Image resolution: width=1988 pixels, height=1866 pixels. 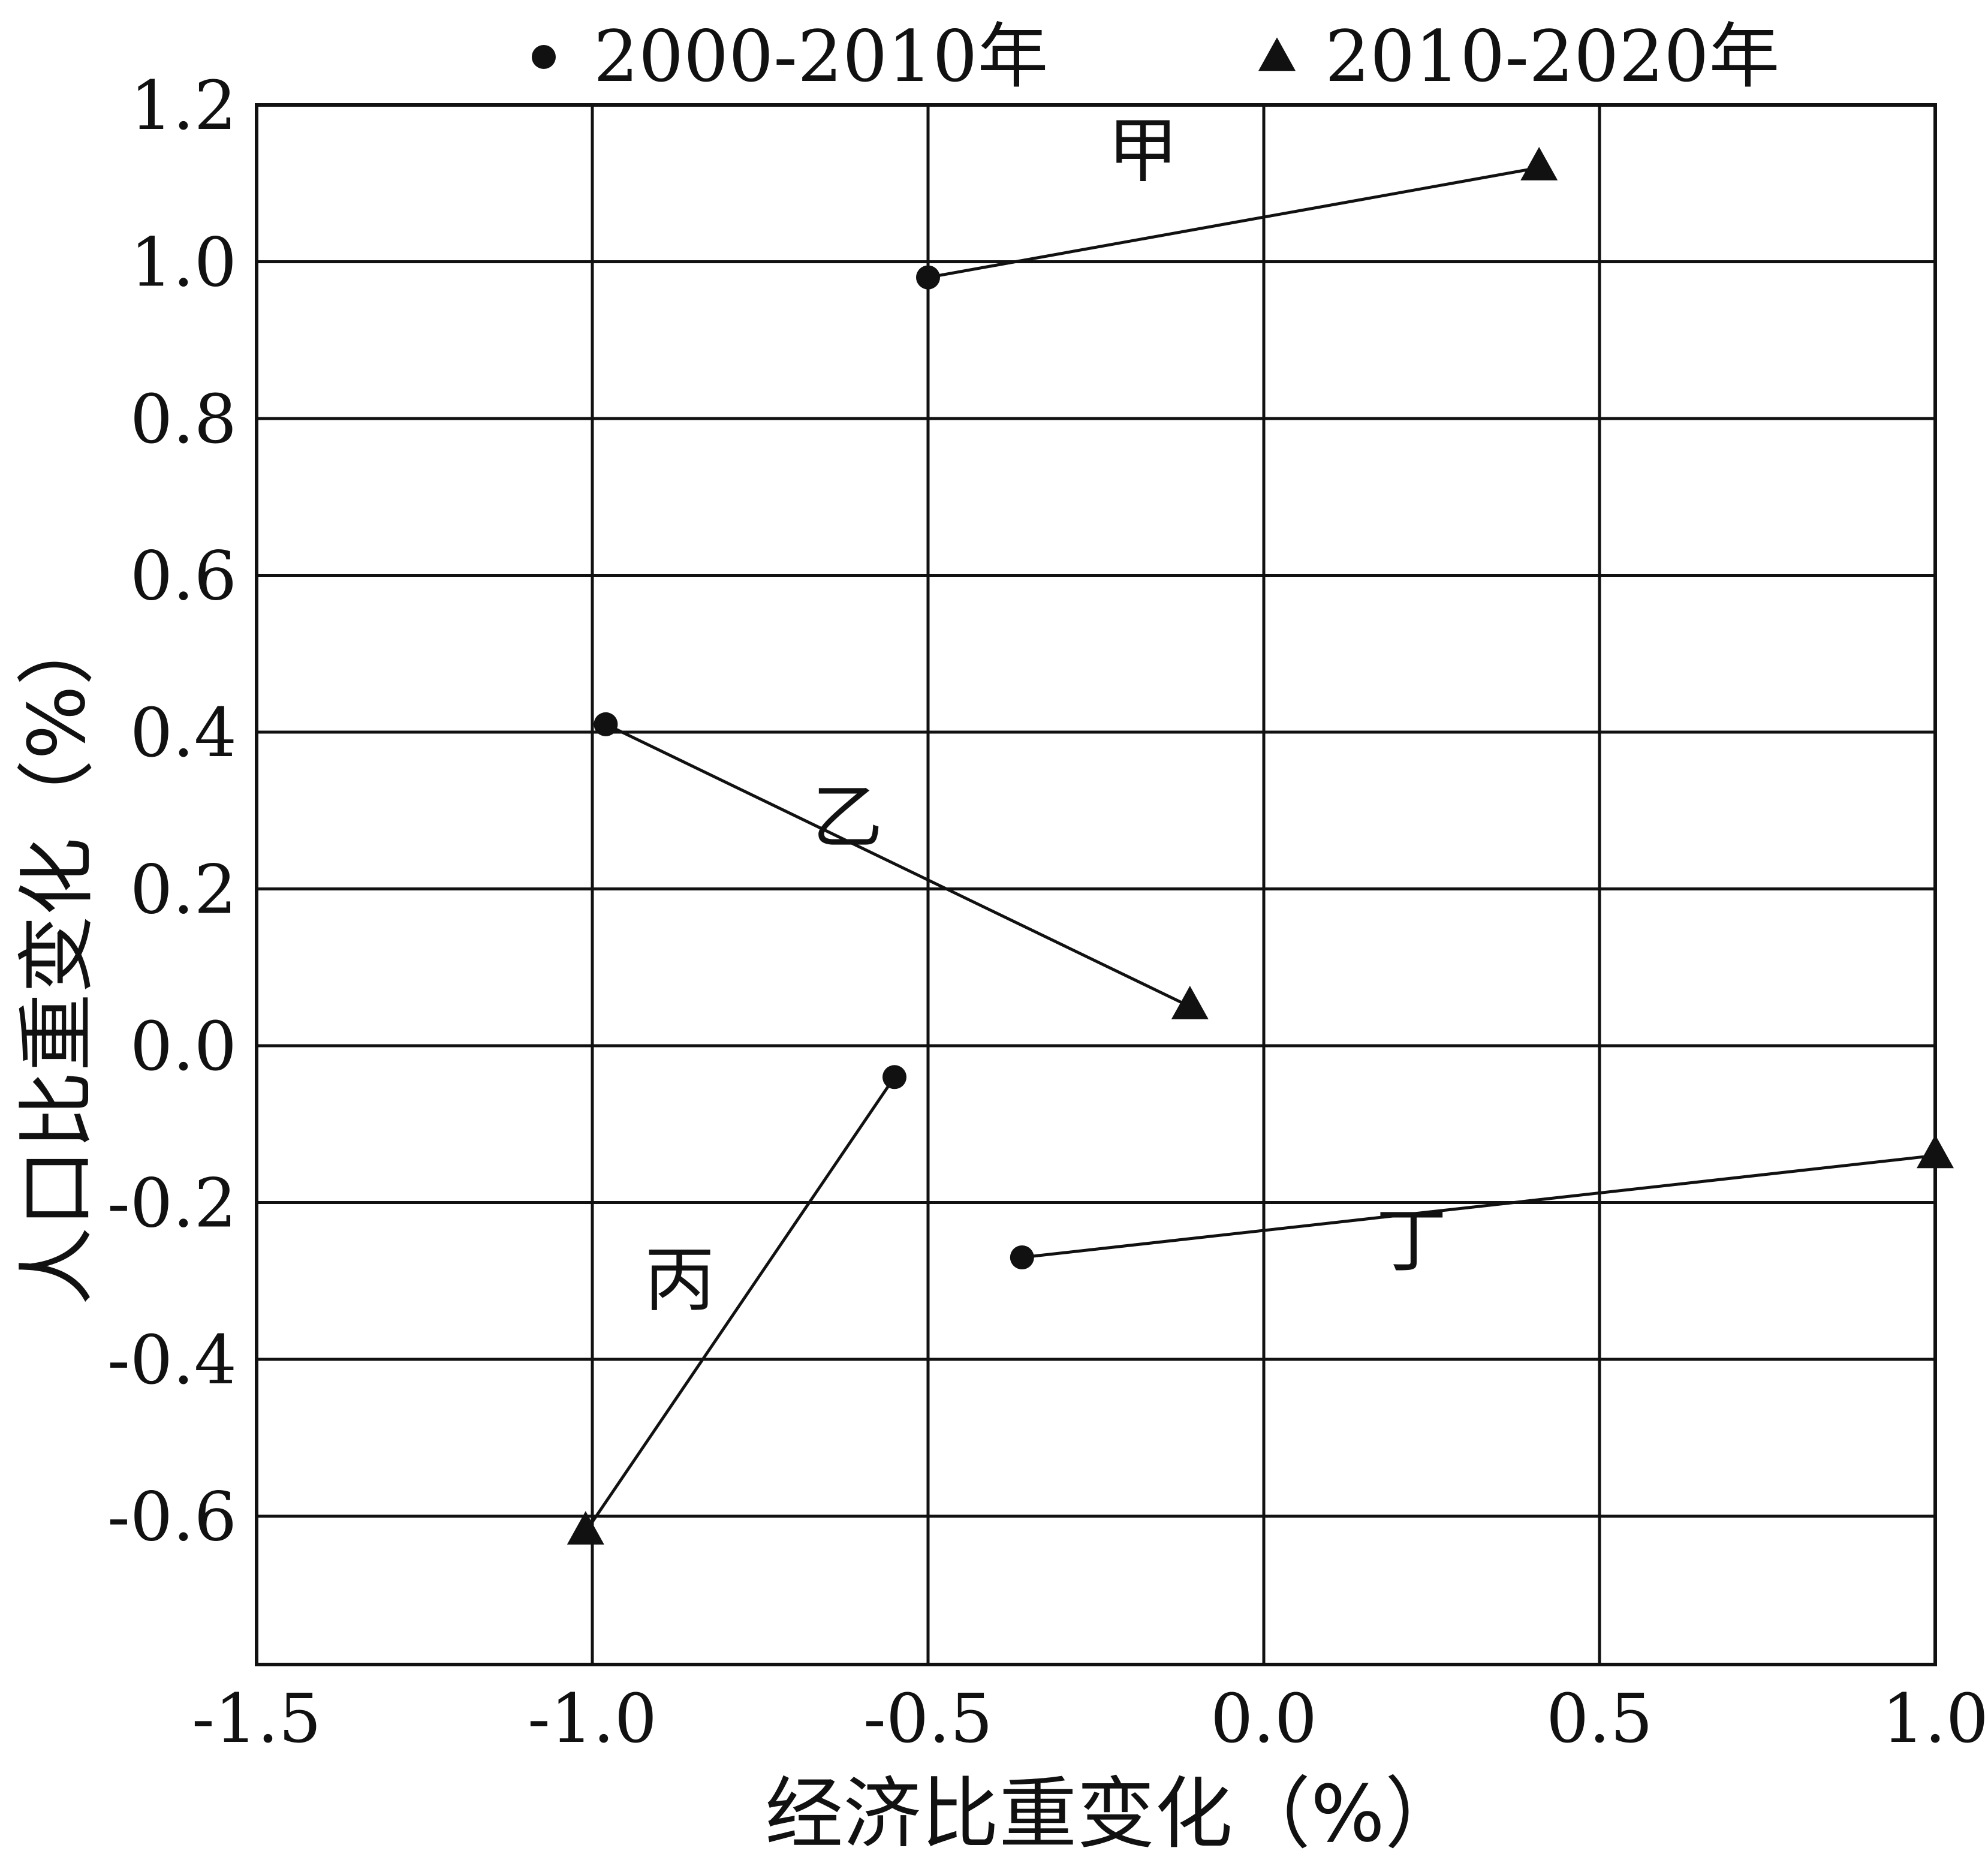 What do you see at coordinates (821, 56) in the screenshot?
I see `legend-label-2000-2010: 2000-2010年` at bounding box center [821, 56].